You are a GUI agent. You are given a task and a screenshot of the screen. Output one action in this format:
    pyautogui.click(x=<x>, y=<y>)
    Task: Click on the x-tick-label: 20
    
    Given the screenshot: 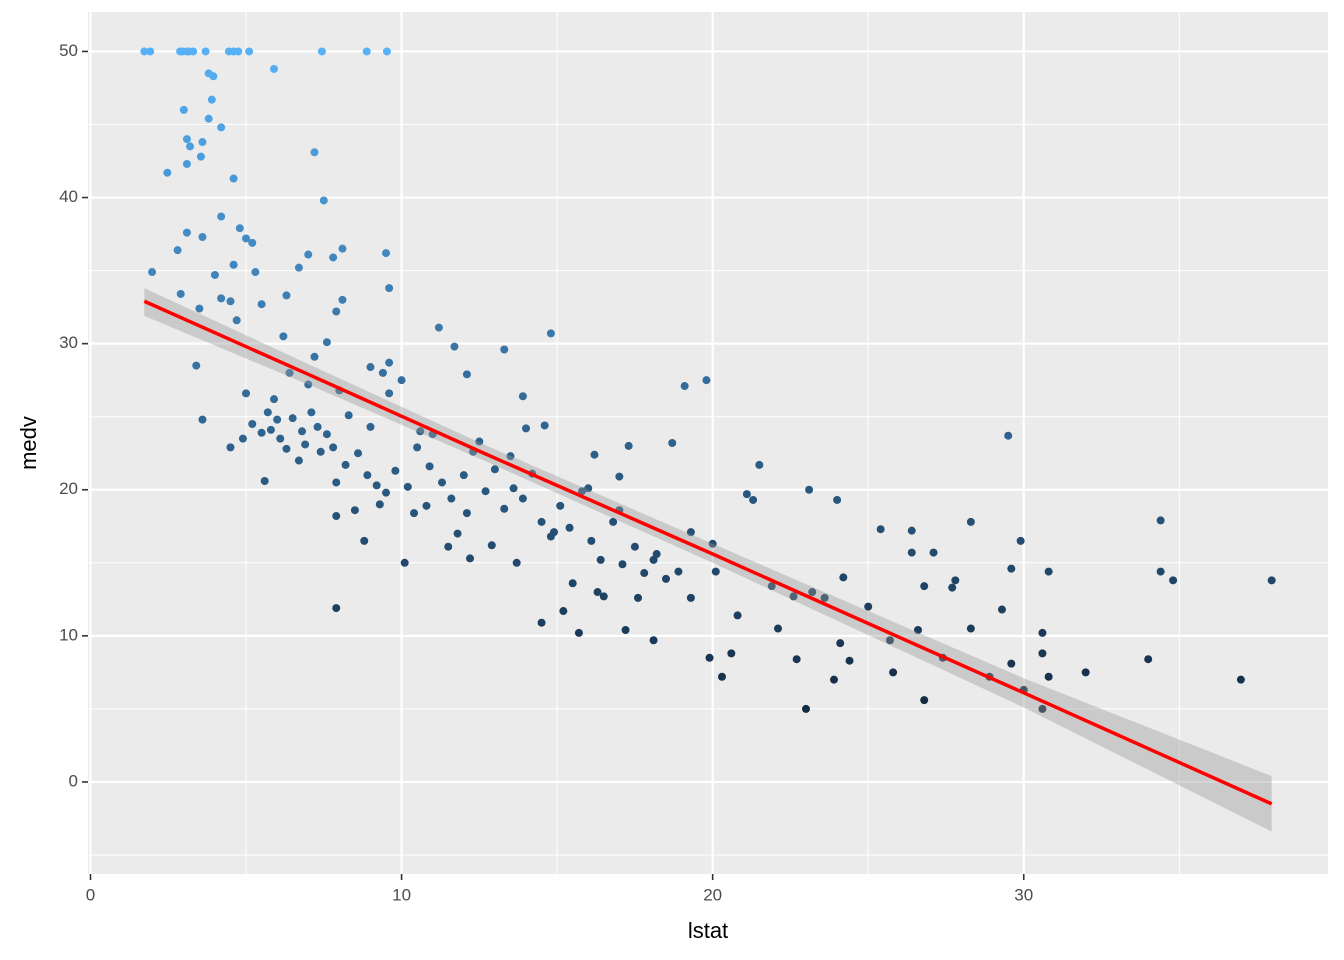 What is the action you would take?
    pyautogui.click(x=712, y=894)
    